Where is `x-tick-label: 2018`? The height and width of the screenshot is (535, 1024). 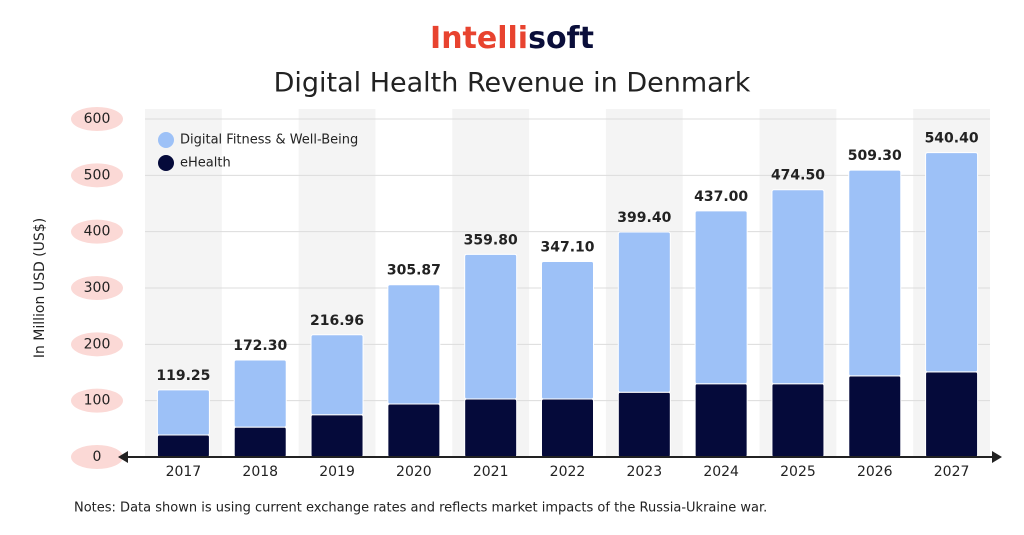 x-tick-label: 2018 is located at coordinates (260, 472).